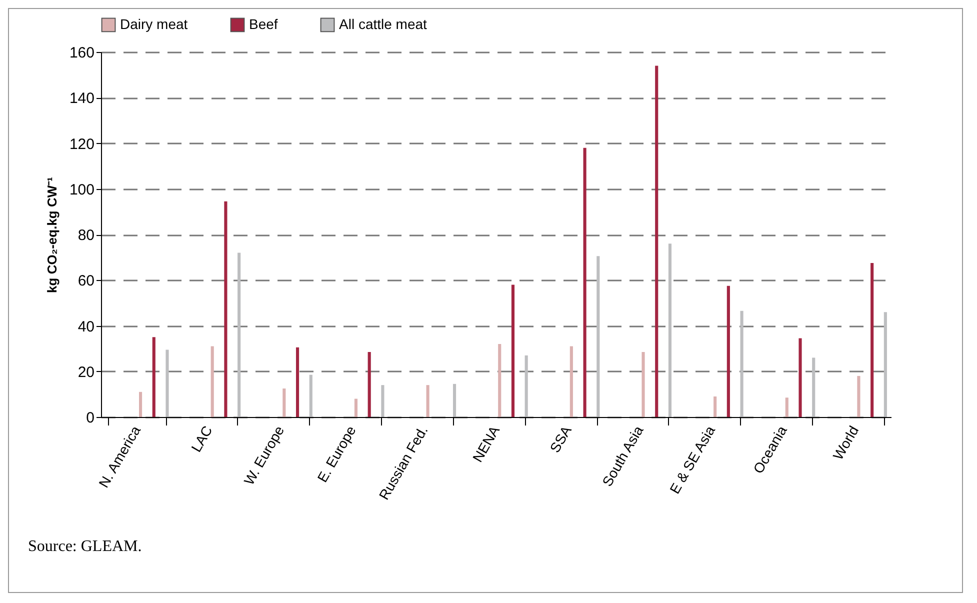 The width and height of the screenshot is (977, 603). I want to click on y-tick-label: 80, so click(86, 235).